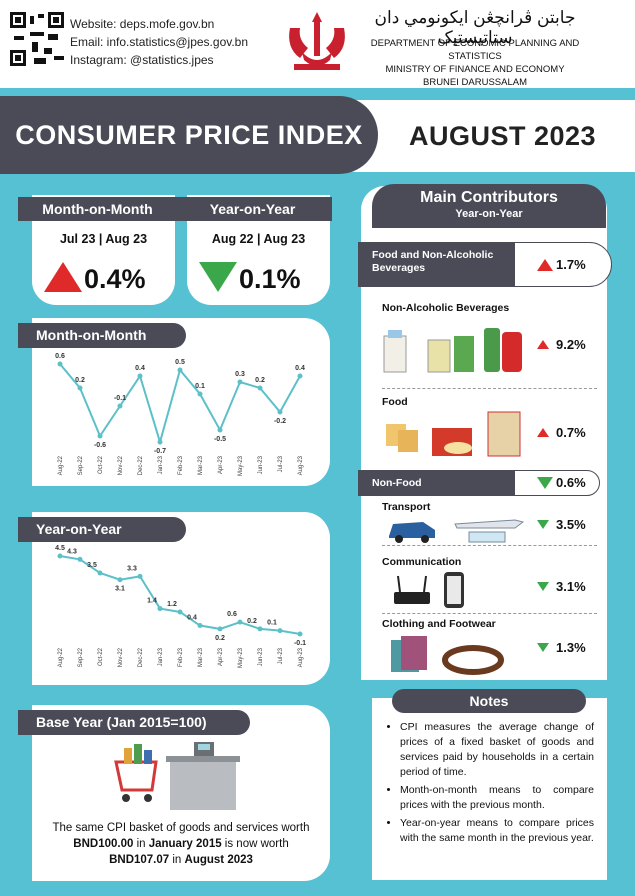 This screenshot has height=896, width=635. Describe the element at coordinates (571, 482) in the screenshot. I see `group-value: 0.6%` at that location.